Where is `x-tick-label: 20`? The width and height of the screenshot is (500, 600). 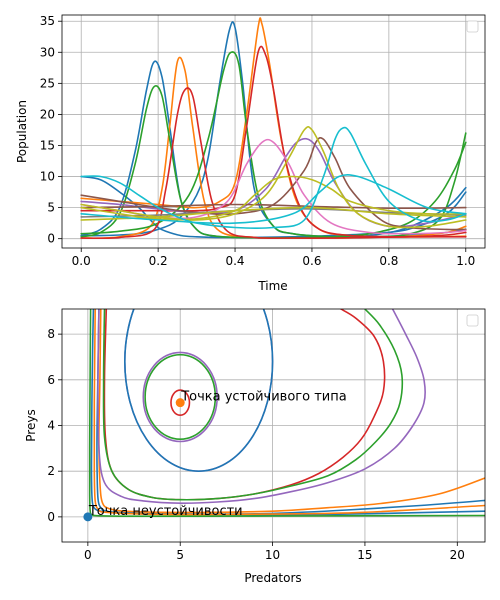
x-tick-label: 20 is located at coordinates (457, 555).